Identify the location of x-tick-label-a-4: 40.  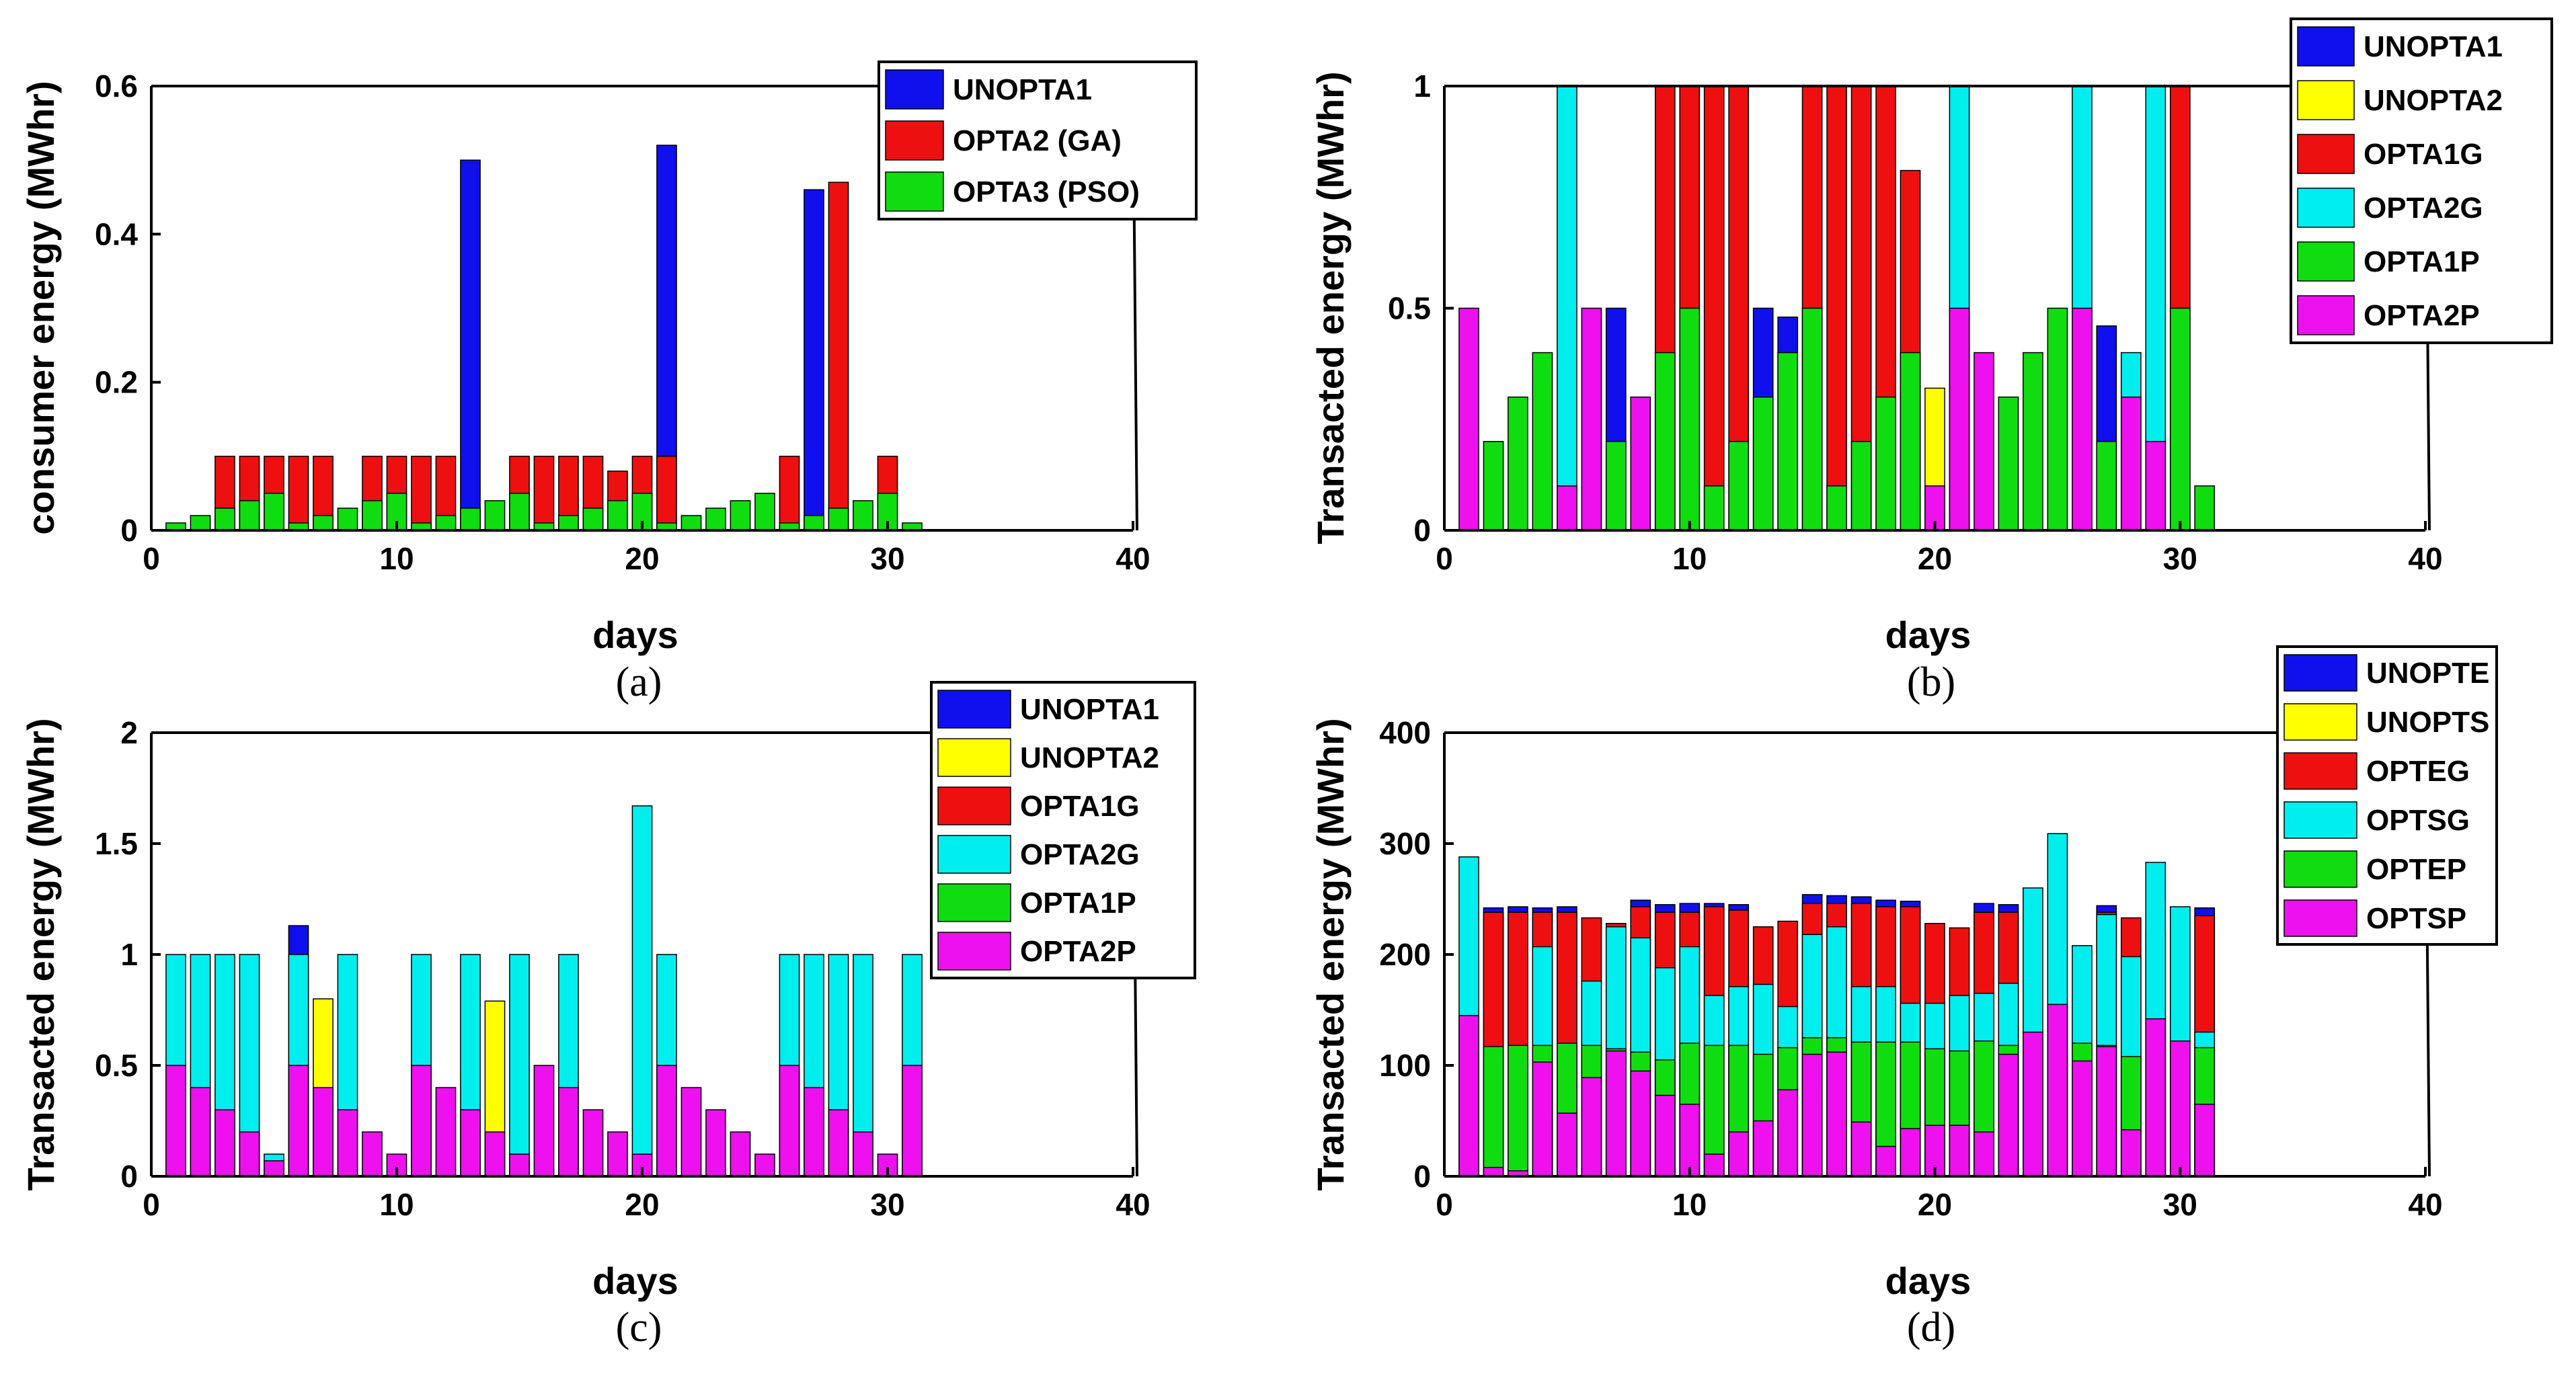
(1133, 558).